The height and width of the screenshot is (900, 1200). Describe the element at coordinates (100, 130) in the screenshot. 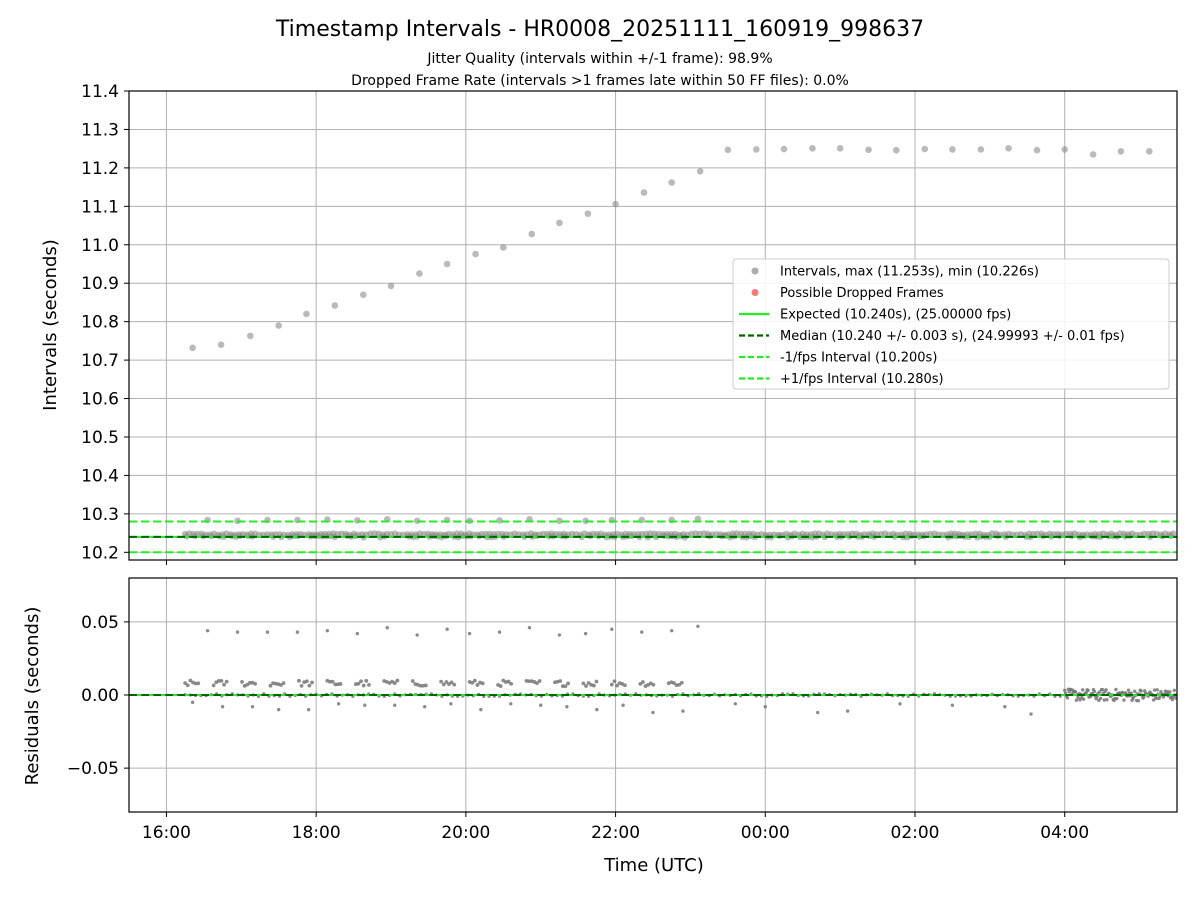

I see `top-y-tick-label: 11.3` at that location.